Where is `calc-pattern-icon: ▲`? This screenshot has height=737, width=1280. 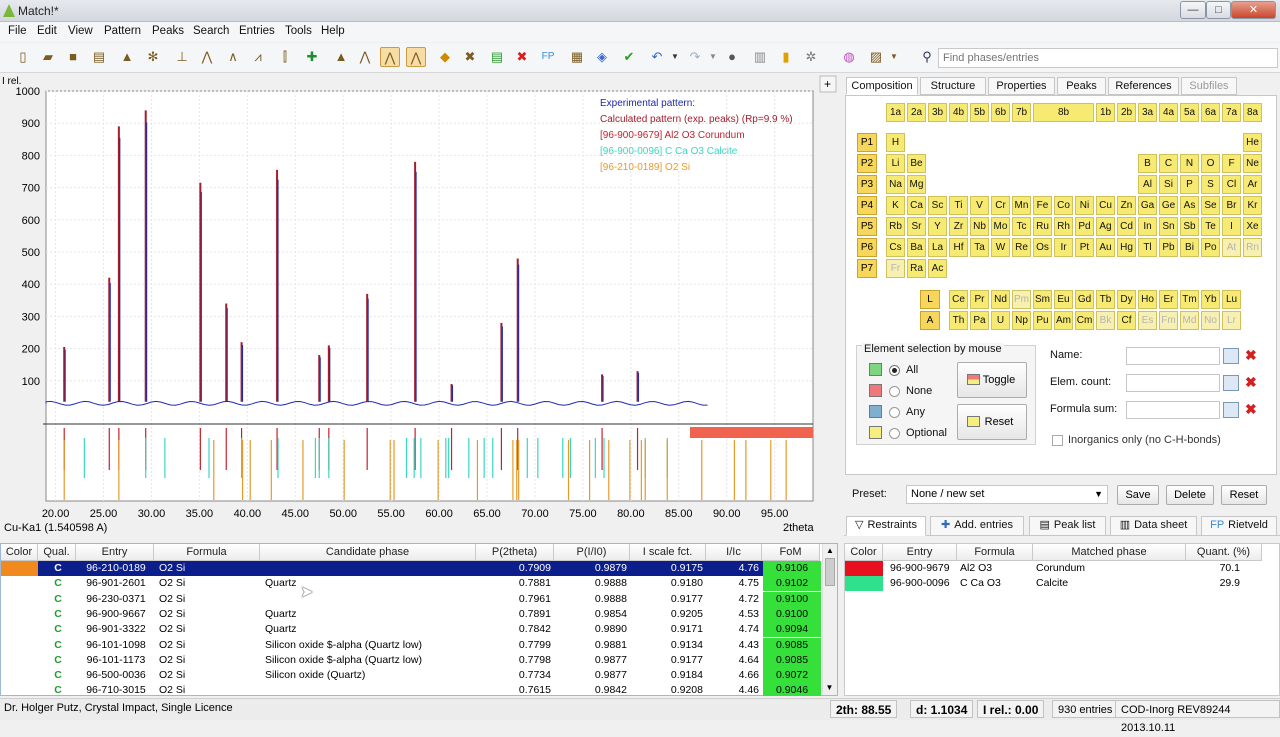
calc-pattern-icon: ▲ is located at coordinates (341, 56).